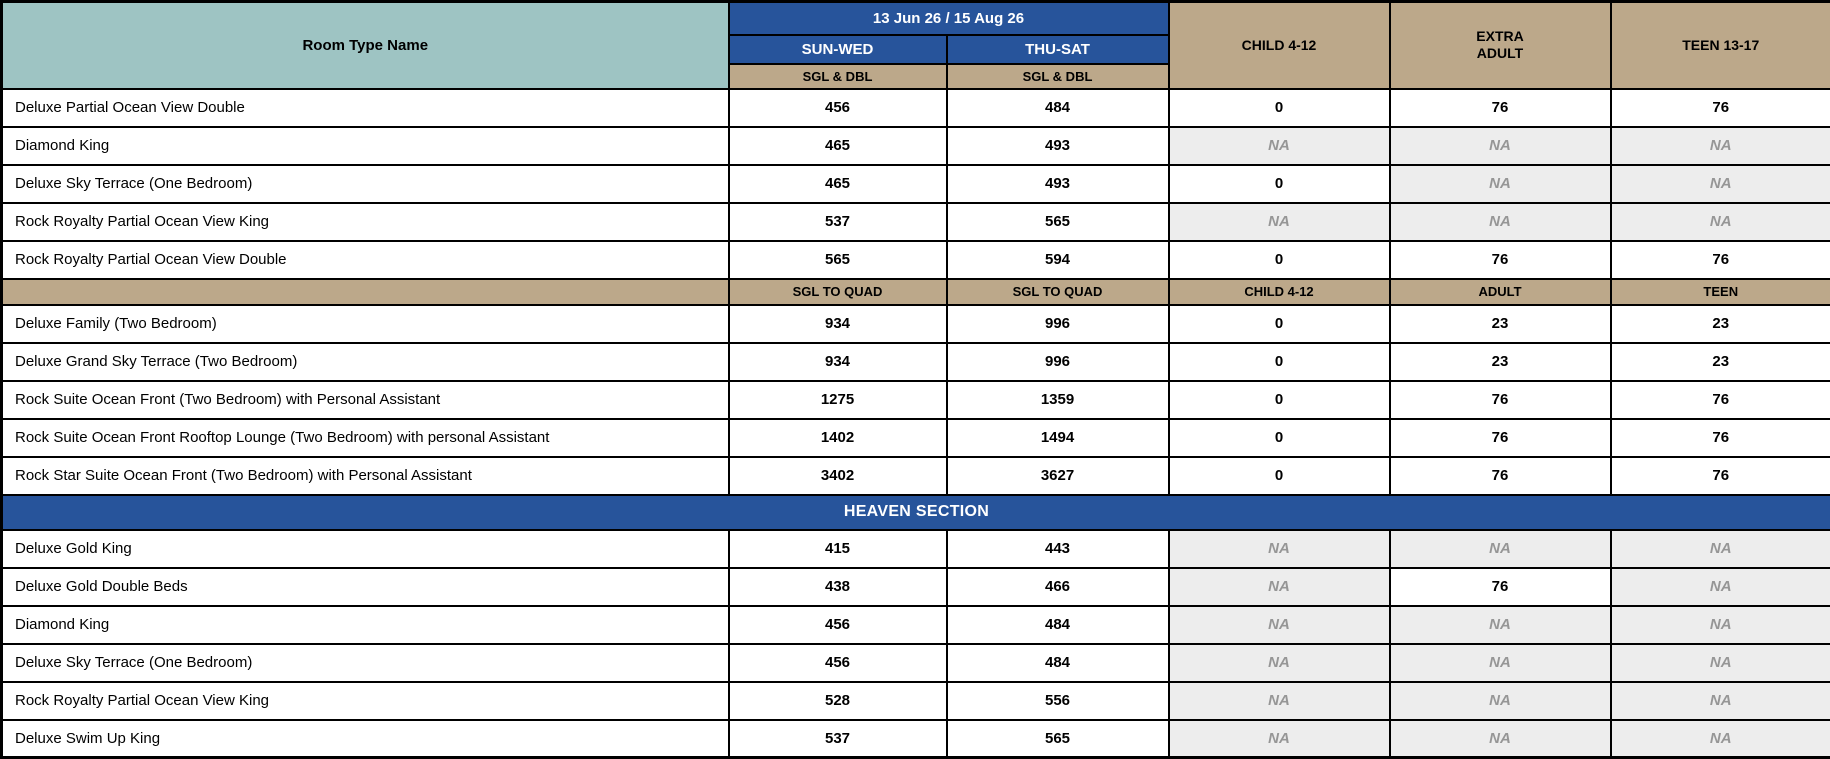 This screenshot has width=1830, height=759. What do you see at coordinates (365, 108) in the screenshot?
I see `room-type-cell: Deluxe Partial Ocean View Double` at bounding box center [365, 108].